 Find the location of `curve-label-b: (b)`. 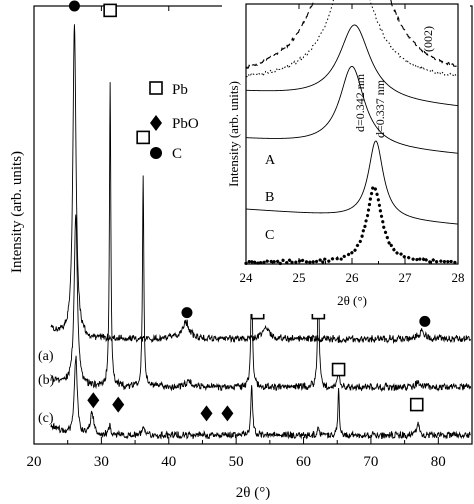

curve-label-b: (b) is located at coordinates (46, 380).